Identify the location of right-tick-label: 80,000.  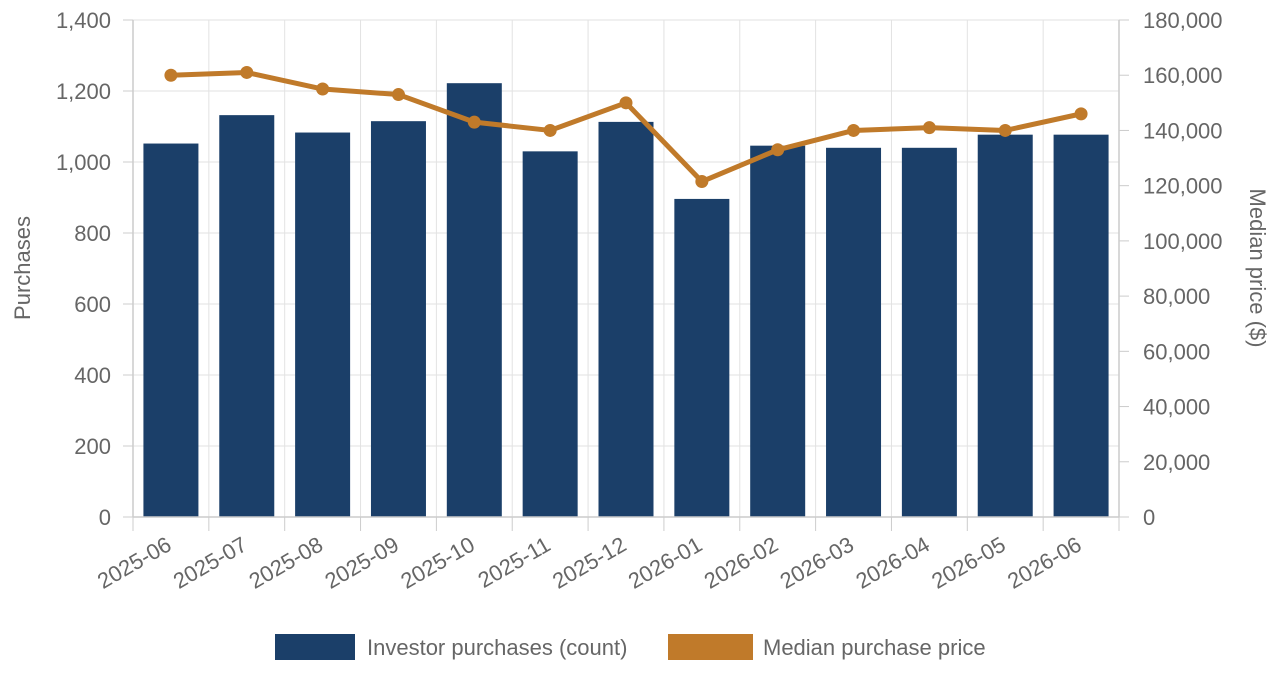
(1176, 296).